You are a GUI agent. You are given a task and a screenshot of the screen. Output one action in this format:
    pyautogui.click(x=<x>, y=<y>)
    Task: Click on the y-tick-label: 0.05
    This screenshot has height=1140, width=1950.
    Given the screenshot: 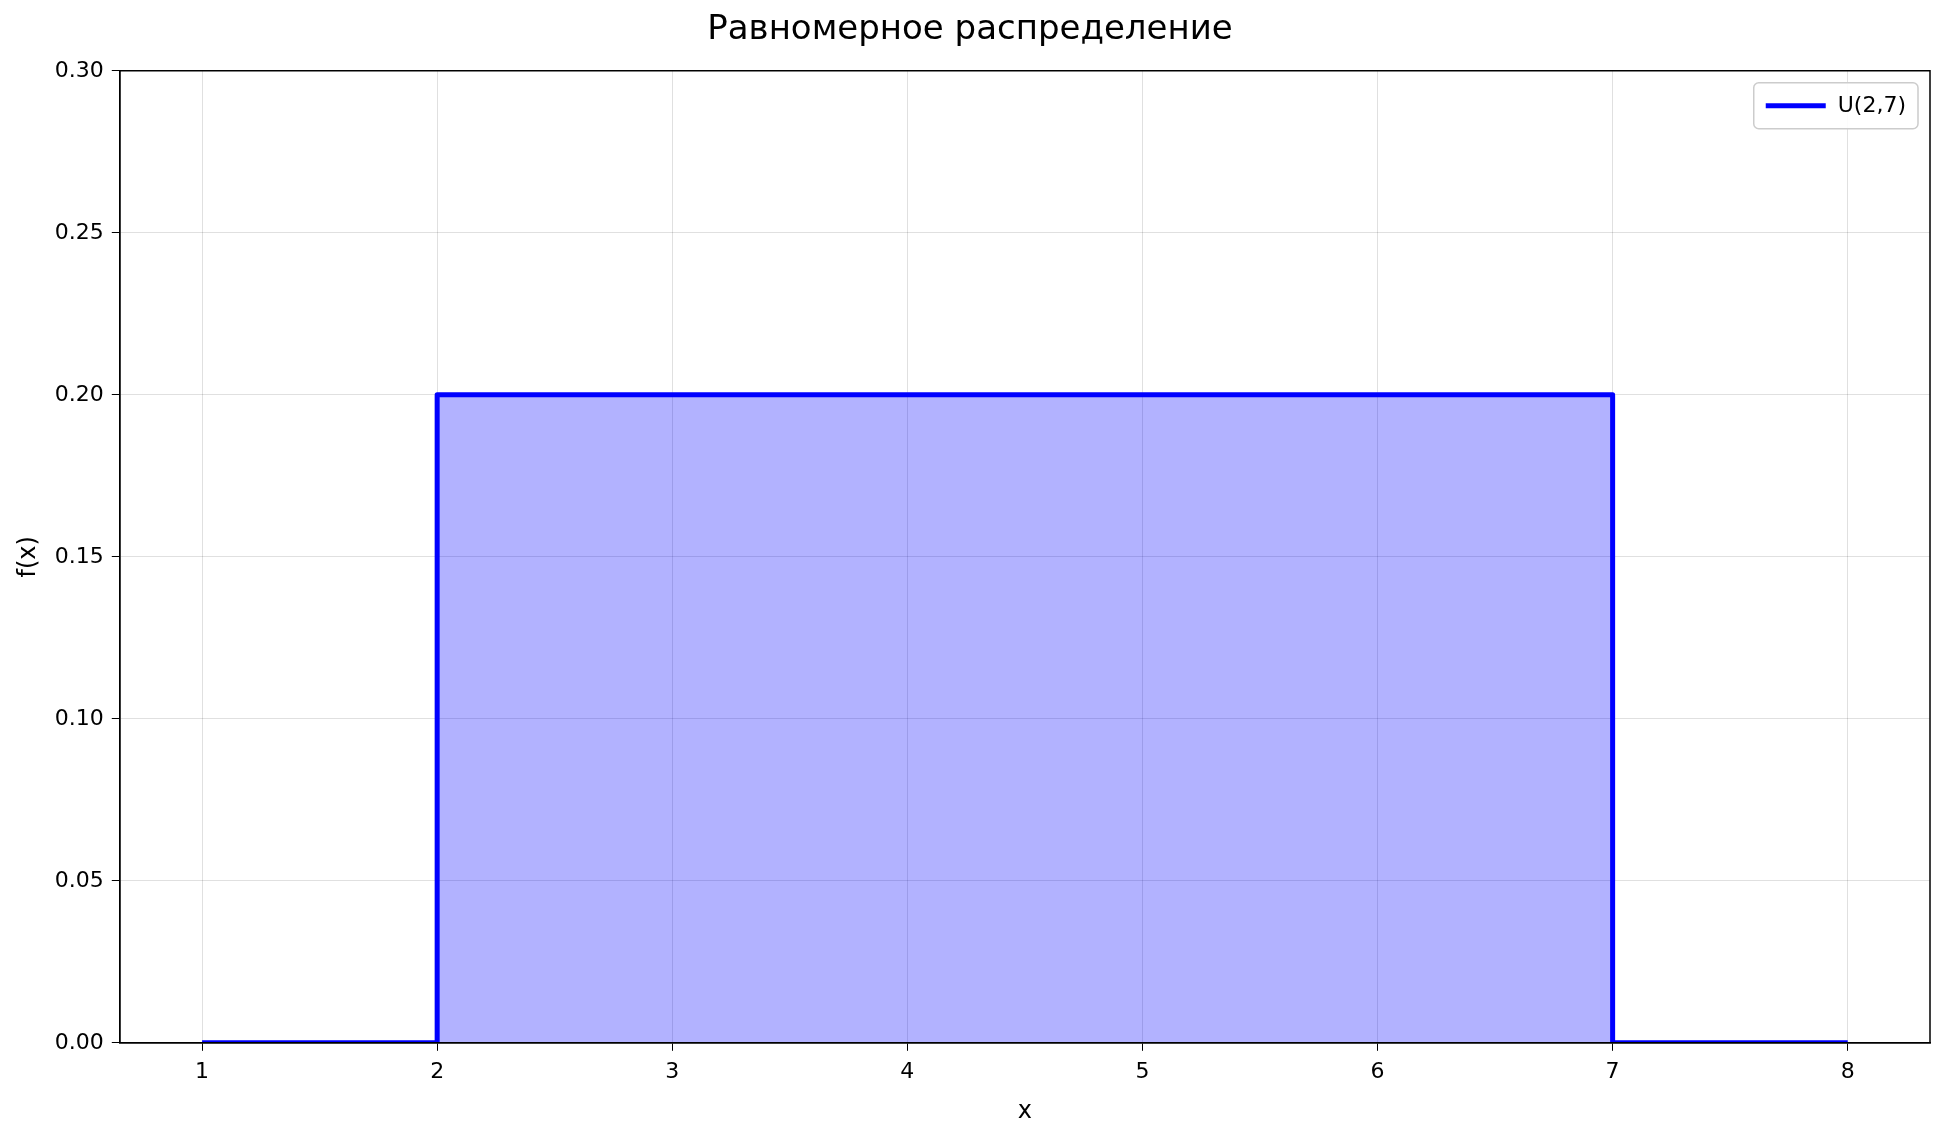 What is the action you would take?
    pyautogui.click(x=79, y=879)
    